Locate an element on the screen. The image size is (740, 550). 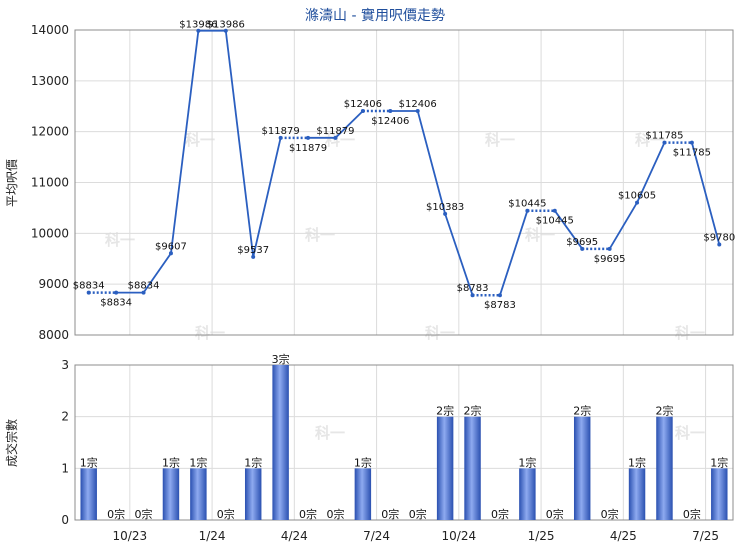
x-tick-label: 4/25 is located at coordinates (623, 536).